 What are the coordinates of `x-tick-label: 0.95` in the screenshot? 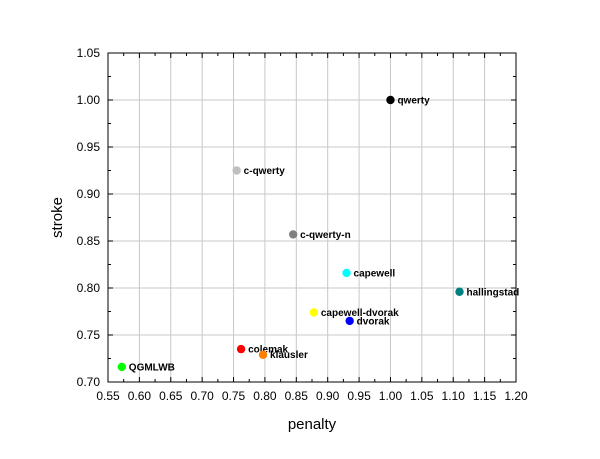 It's located at (359, 396).